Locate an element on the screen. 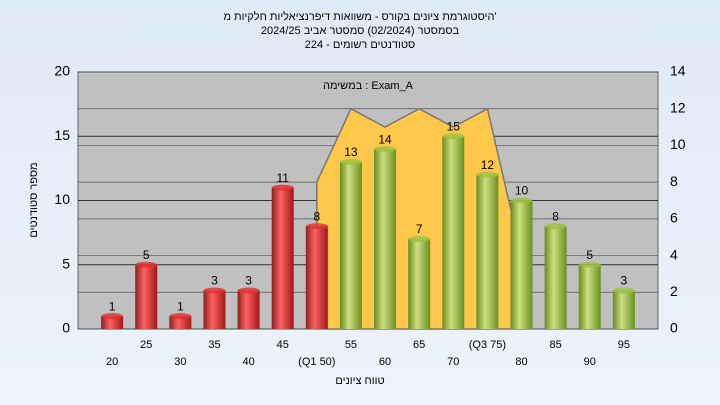 The height and width of the screenshot is (405, 720). y2-tick-label: 12 is located at coordinates (678, 107).